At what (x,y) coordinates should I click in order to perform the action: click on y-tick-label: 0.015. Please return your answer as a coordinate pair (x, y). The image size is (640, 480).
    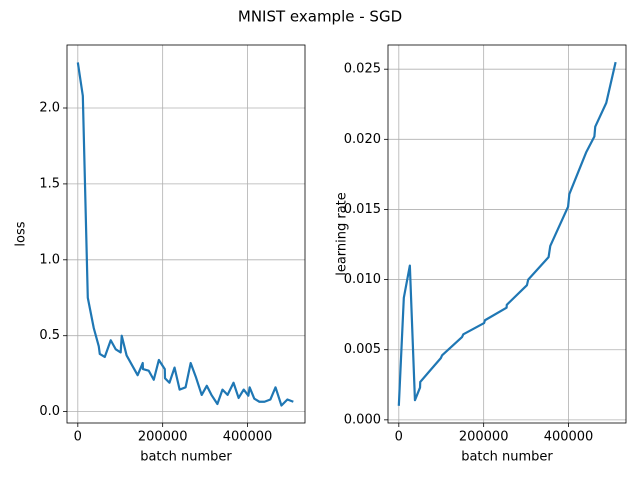
    Looking at the image, I should click on (362, 209).